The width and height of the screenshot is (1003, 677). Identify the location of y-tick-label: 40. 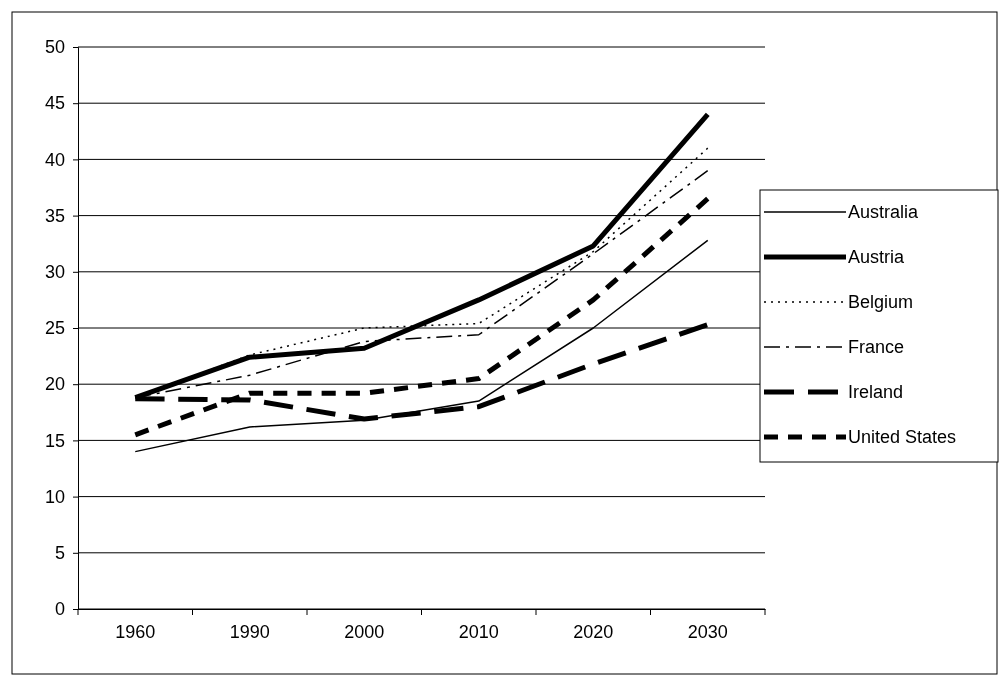
(54, 159).